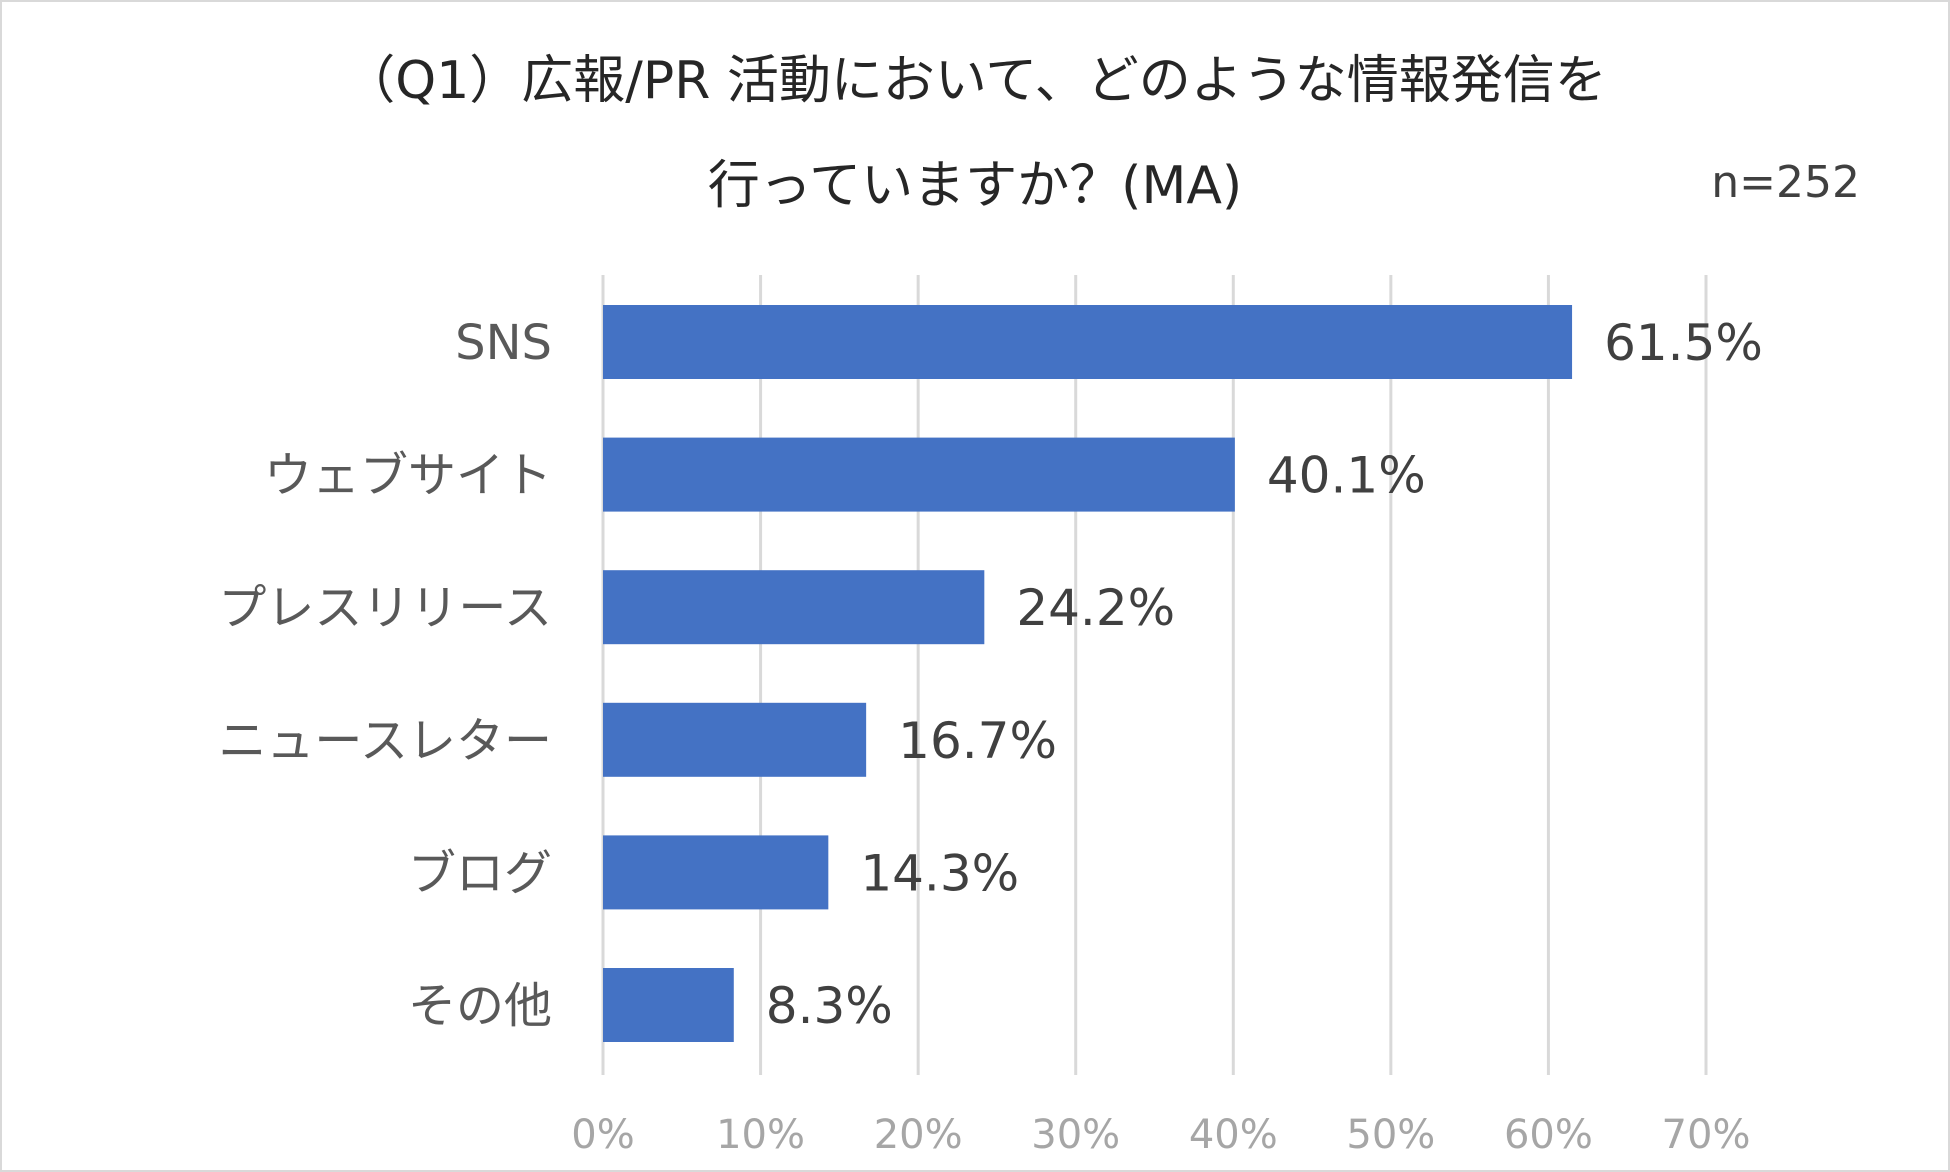 The image size is (1950, 1172). I want to click on x-tick-label: 20%, so click(918, 1135).